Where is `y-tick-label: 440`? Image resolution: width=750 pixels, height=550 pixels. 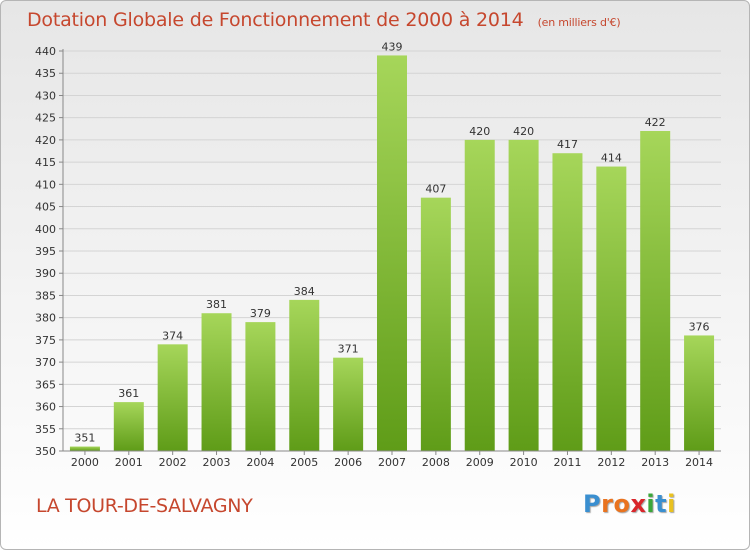 y-tick-label: 440 is located at coordinates (45, 51).